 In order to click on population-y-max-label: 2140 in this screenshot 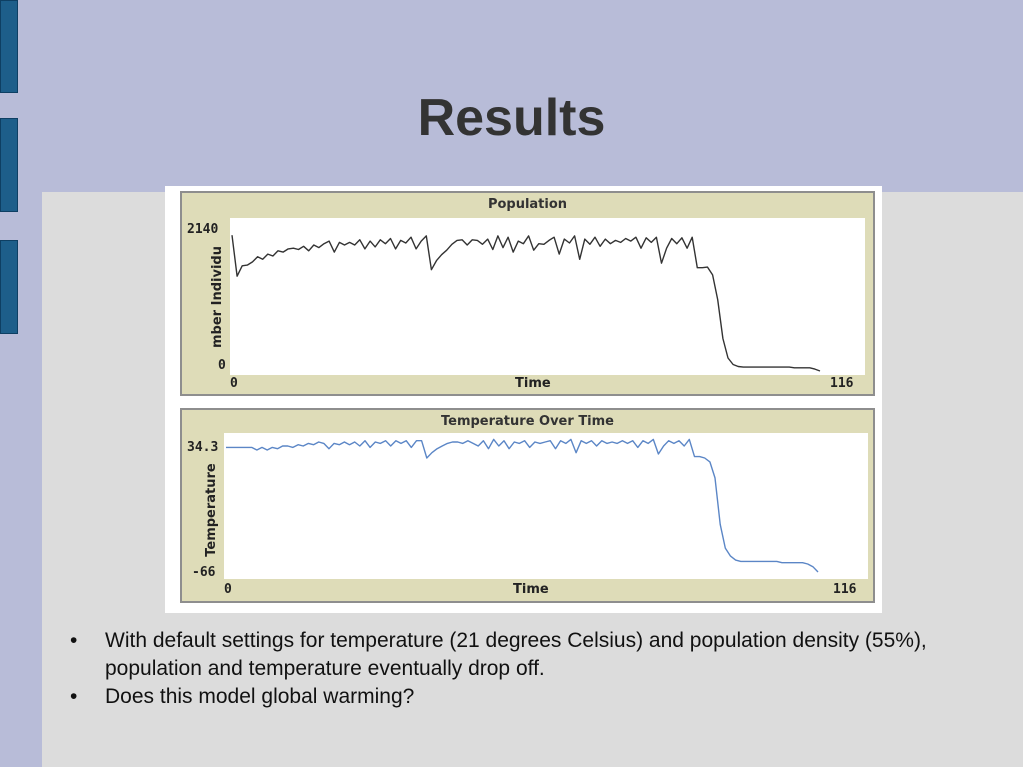, I will do `click(203, 229)`.